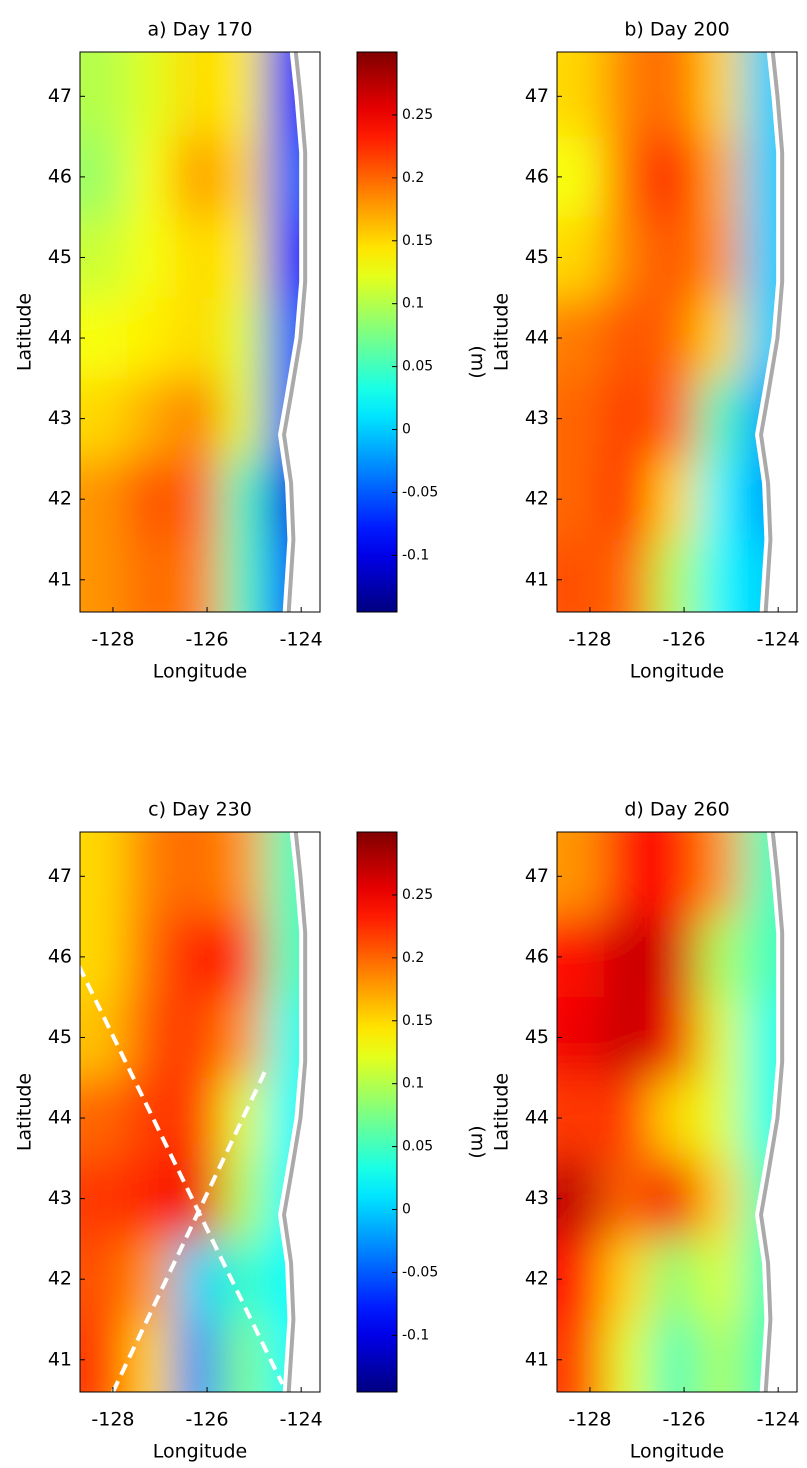 The height and width of the screenshot is (1468, 807). What do you see at coordinates (406, 1210) in the screenshot?
I see `colorbar-tick-label: 0` at bounding box center [406, 1210].